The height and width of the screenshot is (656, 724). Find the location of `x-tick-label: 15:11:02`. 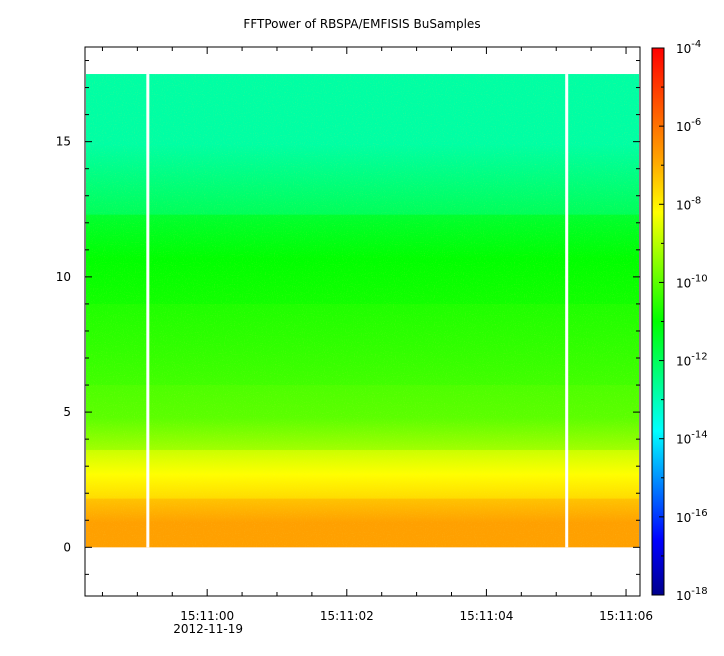

x-tick-label: 15:11:02 is located at coordinates (347, 616).